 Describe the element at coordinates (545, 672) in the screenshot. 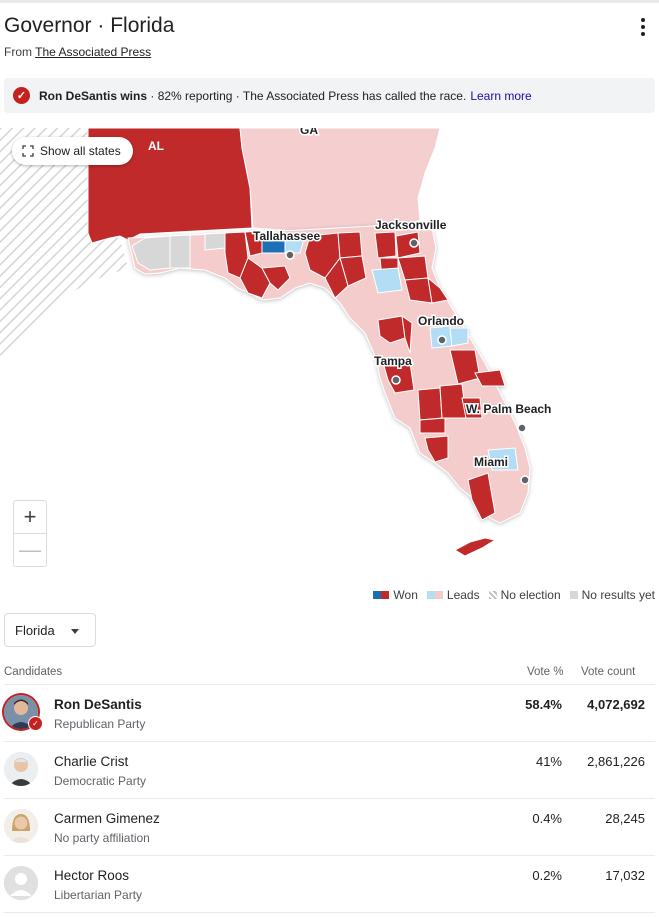

I see `header-vote-pct: Vote %` at that location.